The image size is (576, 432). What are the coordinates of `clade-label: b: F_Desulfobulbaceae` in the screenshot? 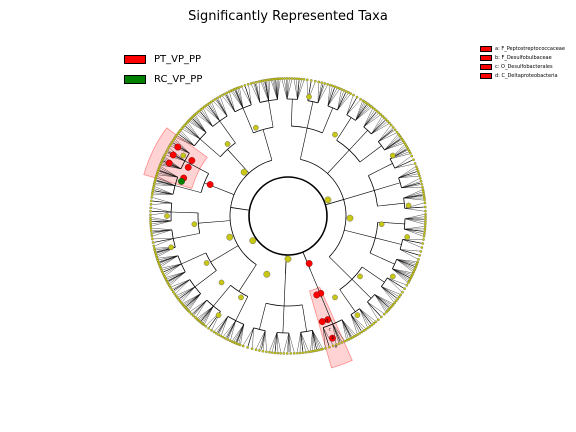 It's located at (523, 57).